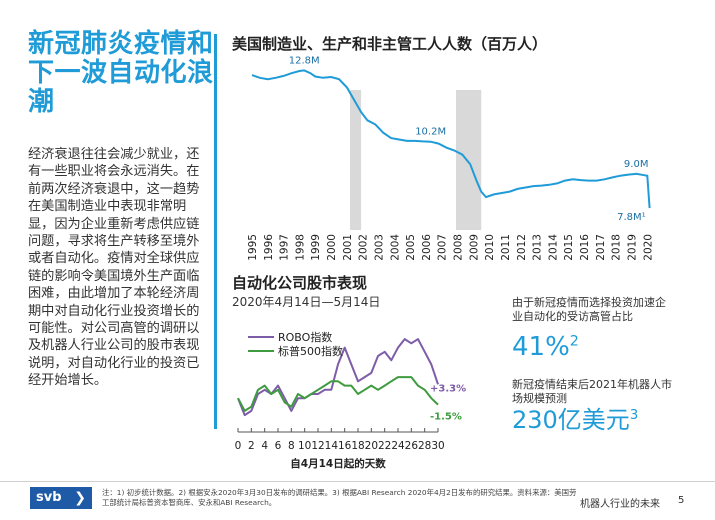 Image resolution: width=715 pixels, height=520 pixels. I want to click on x-axis-label: 自4月14日起的天数, so click(338, 463).